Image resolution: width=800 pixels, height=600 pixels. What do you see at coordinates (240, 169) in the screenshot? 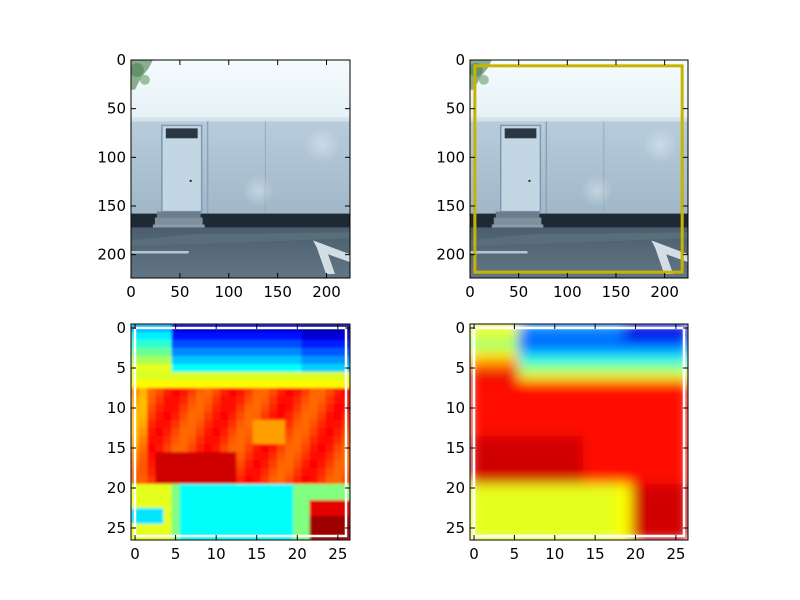
I see `photo-image-left` at bounding box center [240, 169].